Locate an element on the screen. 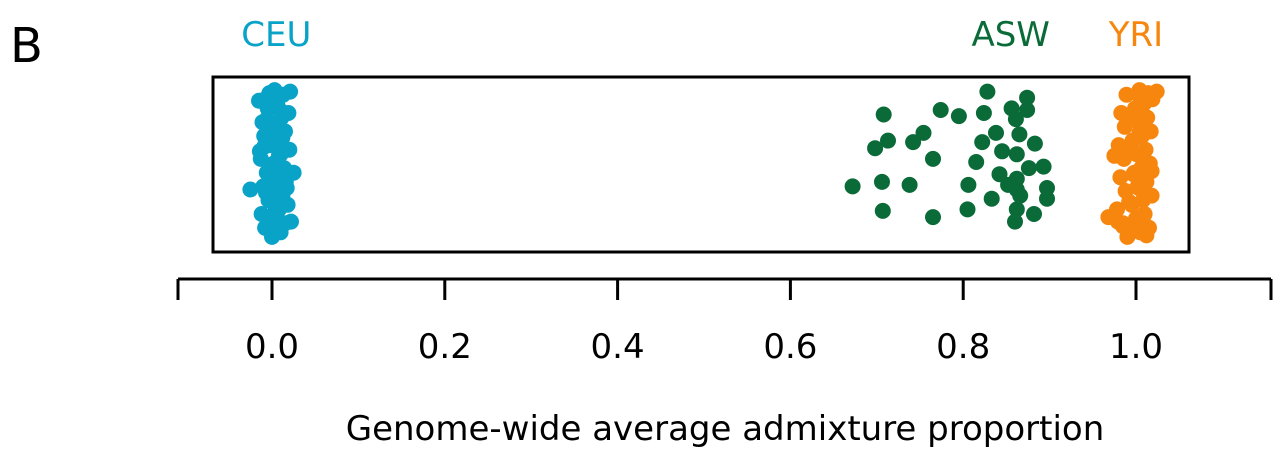 The width and height of the screenshot is (1281, 456). group-label-ceu: CEU is located at coordinates (276, 35).